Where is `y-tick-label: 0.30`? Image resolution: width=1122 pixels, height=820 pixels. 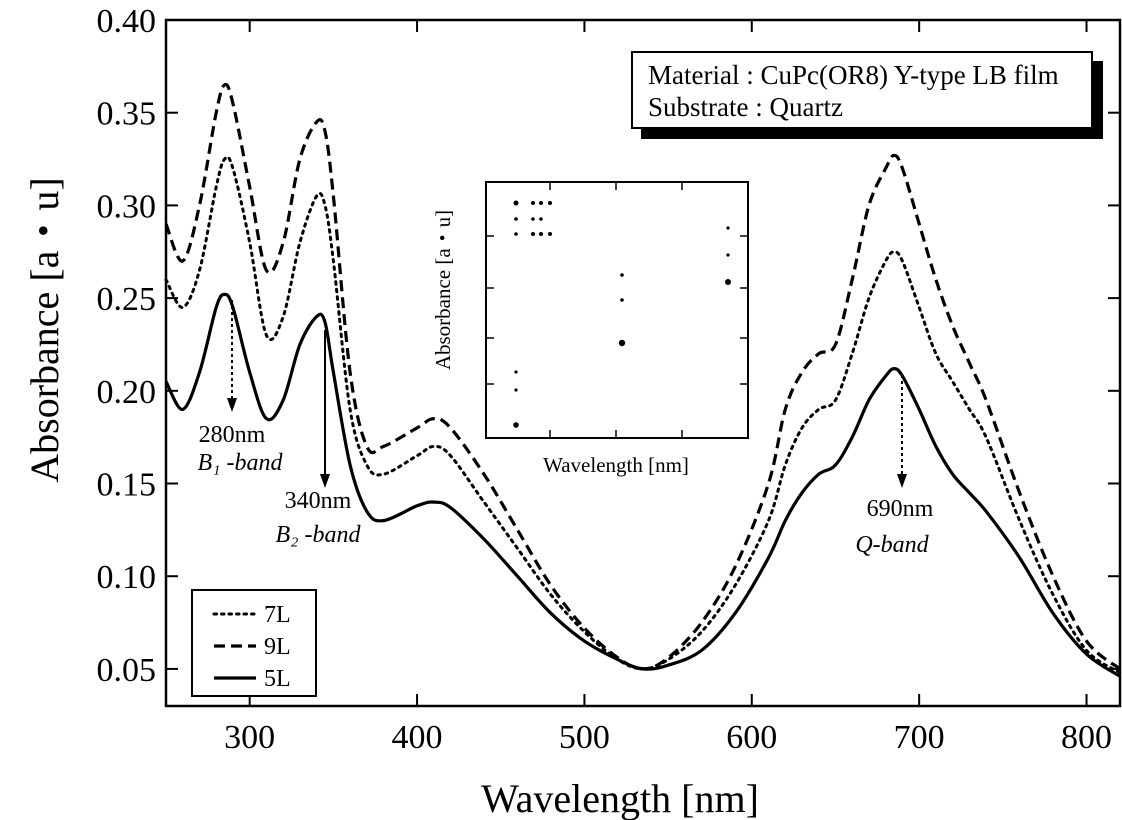
y-tick-label: 0.30 is located at coordinates (127, 206).